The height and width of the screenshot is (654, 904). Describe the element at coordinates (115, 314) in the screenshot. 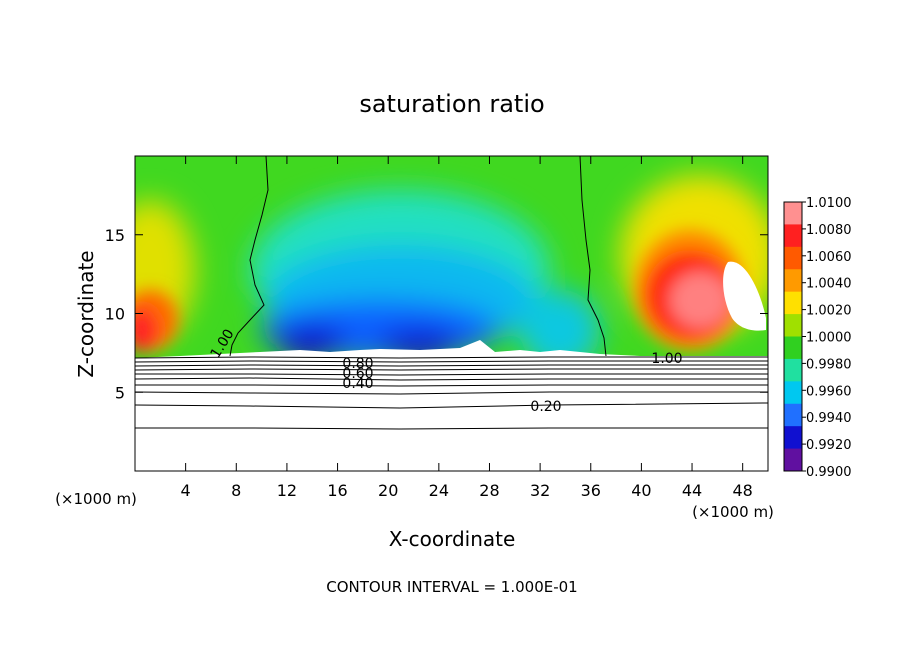

I see `y-tick-label: 10` at that location.